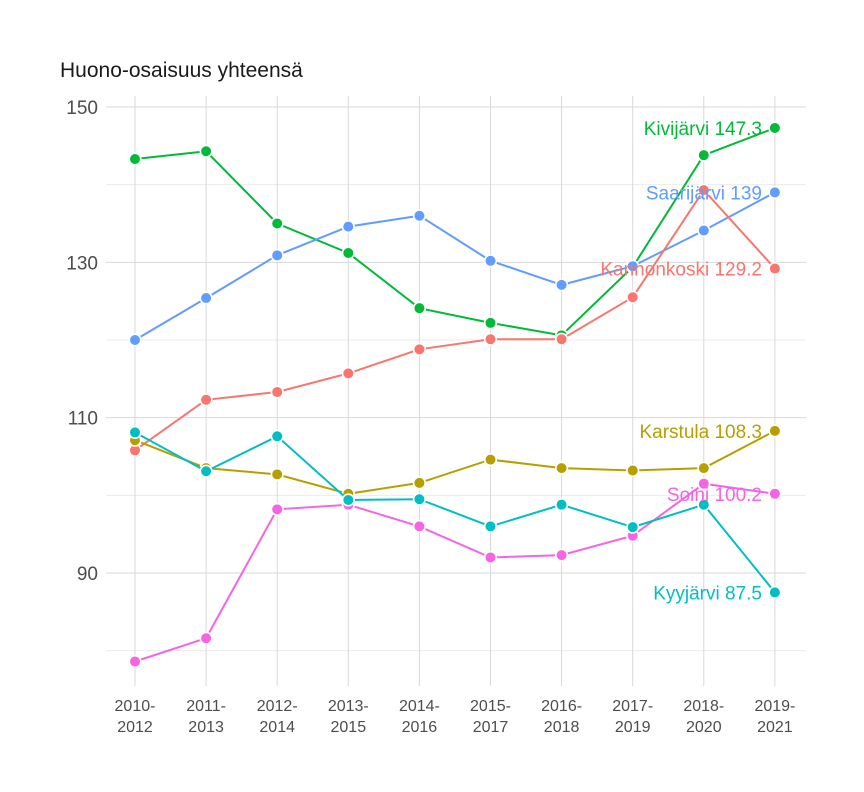 Image resolution: width=864 pixels, height=792 pixels. I want to click on x-tick-label: 2010- 2012, so click(135, 717).